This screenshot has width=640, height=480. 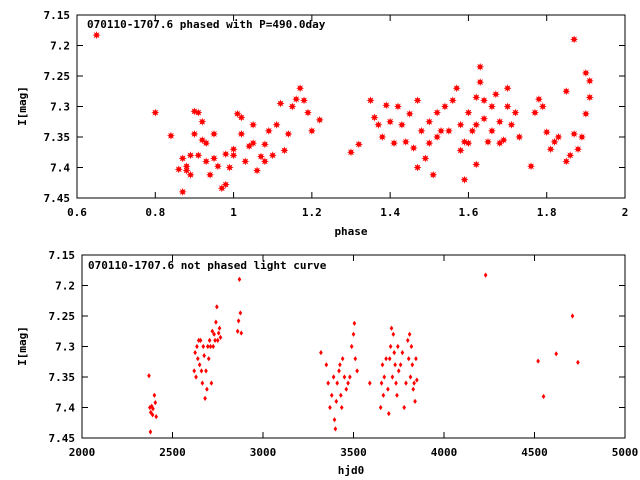 What do you see at coordinates (390, 212) in the screenshot?
I see `x-tick-label: 1.4` at bounding box center [390, 212].